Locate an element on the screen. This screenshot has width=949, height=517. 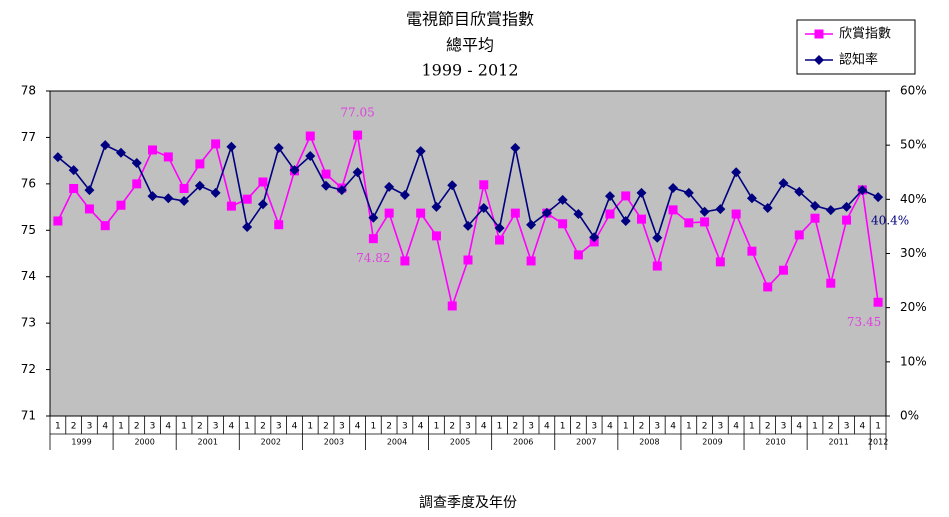
year-label: 2004 is located at coordinates (397, 442).